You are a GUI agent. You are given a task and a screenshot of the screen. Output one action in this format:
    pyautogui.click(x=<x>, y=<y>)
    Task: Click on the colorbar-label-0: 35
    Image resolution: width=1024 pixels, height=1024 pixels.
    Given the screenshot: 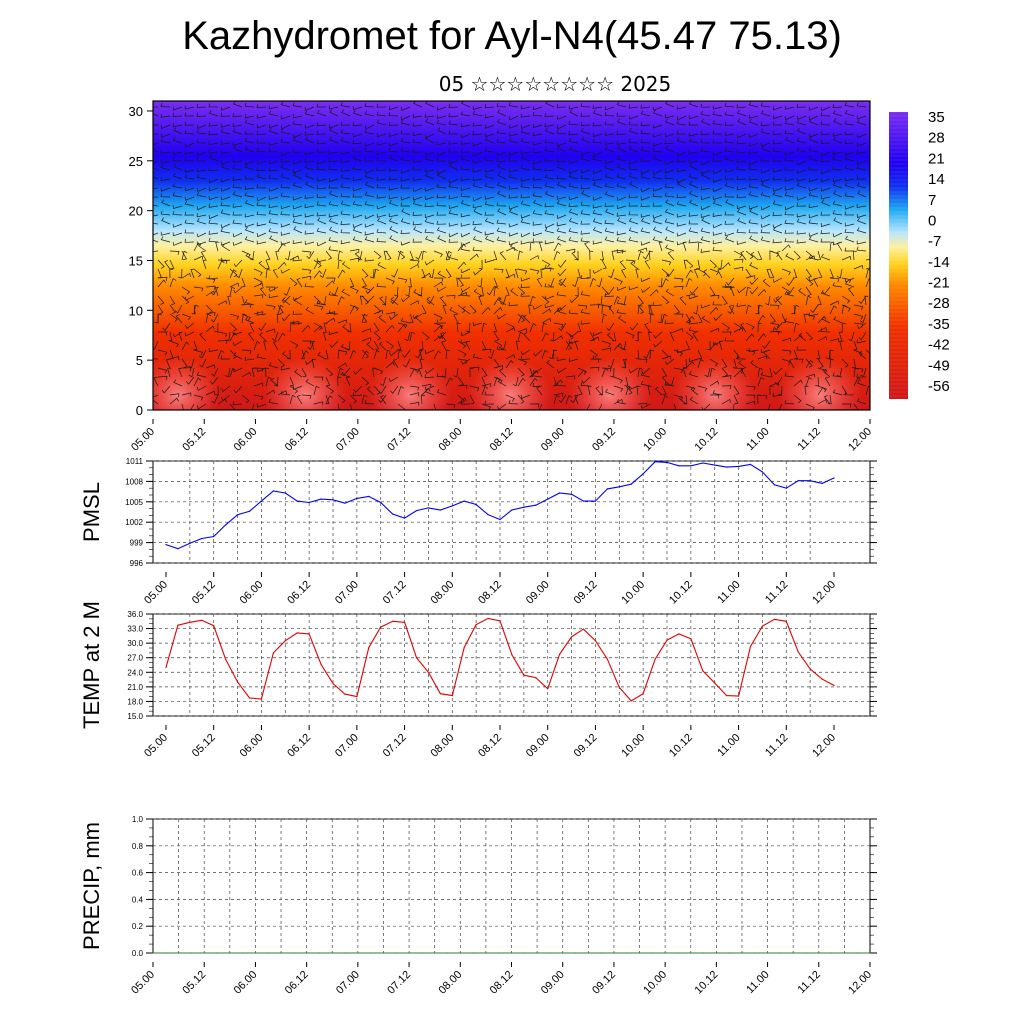 What is the action you would take?
    pyautogui.click(x=936, y=117)
    